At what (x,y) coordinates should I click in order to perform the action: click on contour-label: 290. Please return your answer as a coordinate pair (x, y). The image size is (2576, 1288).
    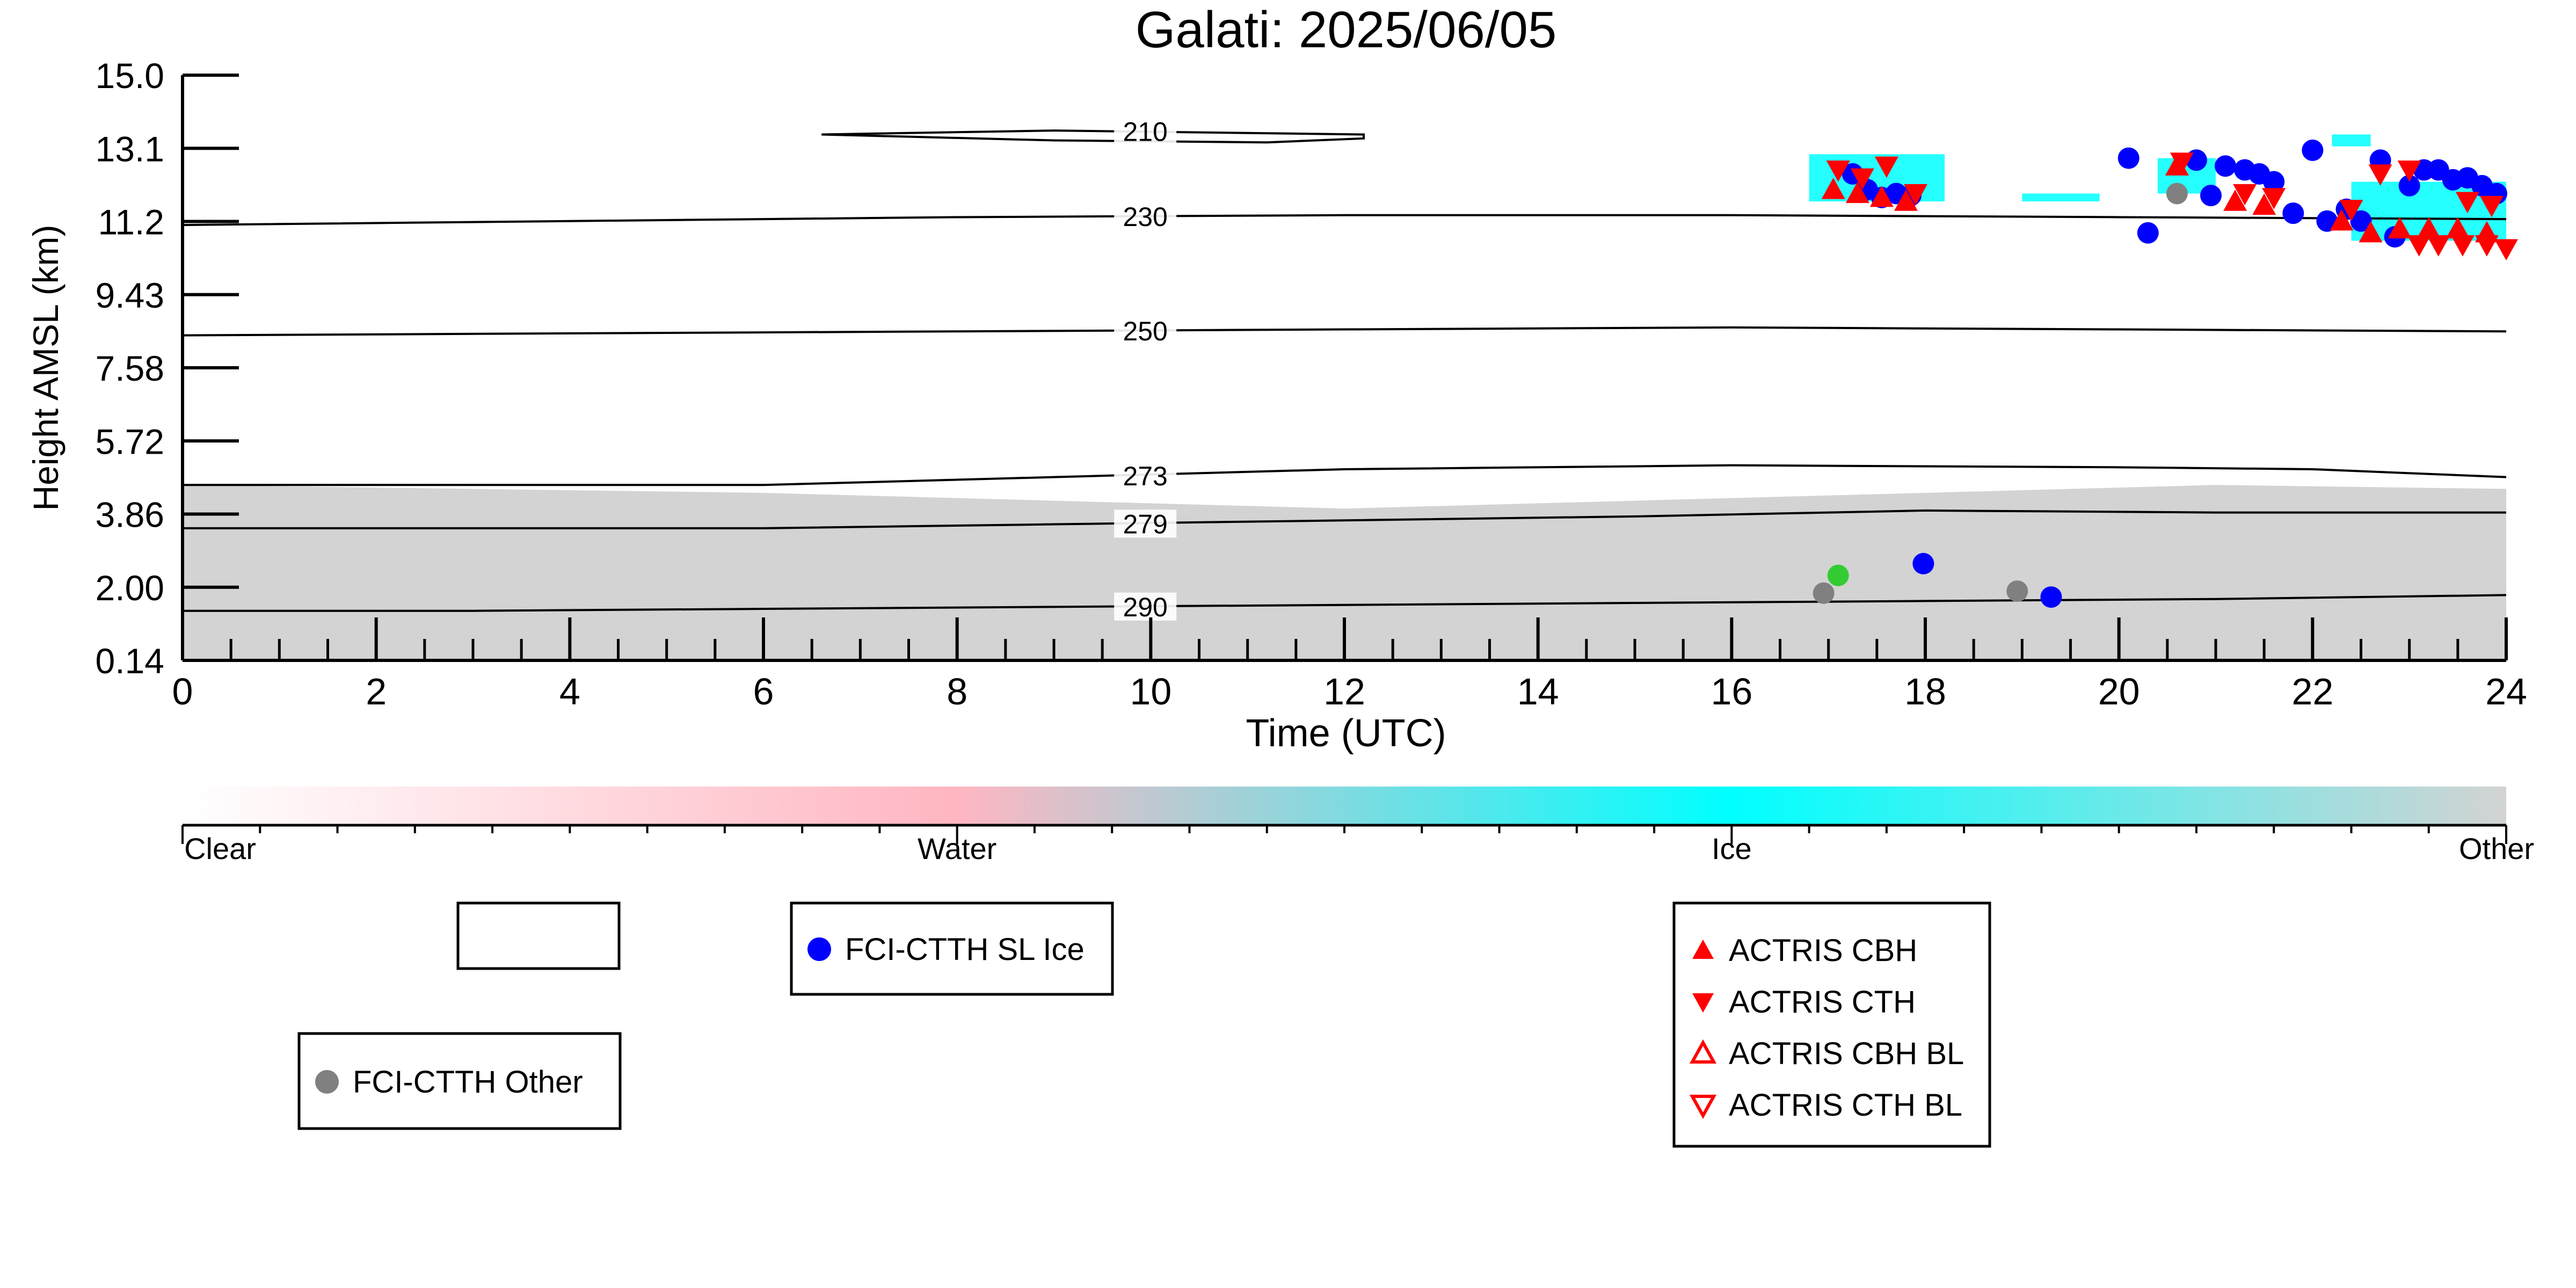
    Looking at the image, I should click on (1145, 607).